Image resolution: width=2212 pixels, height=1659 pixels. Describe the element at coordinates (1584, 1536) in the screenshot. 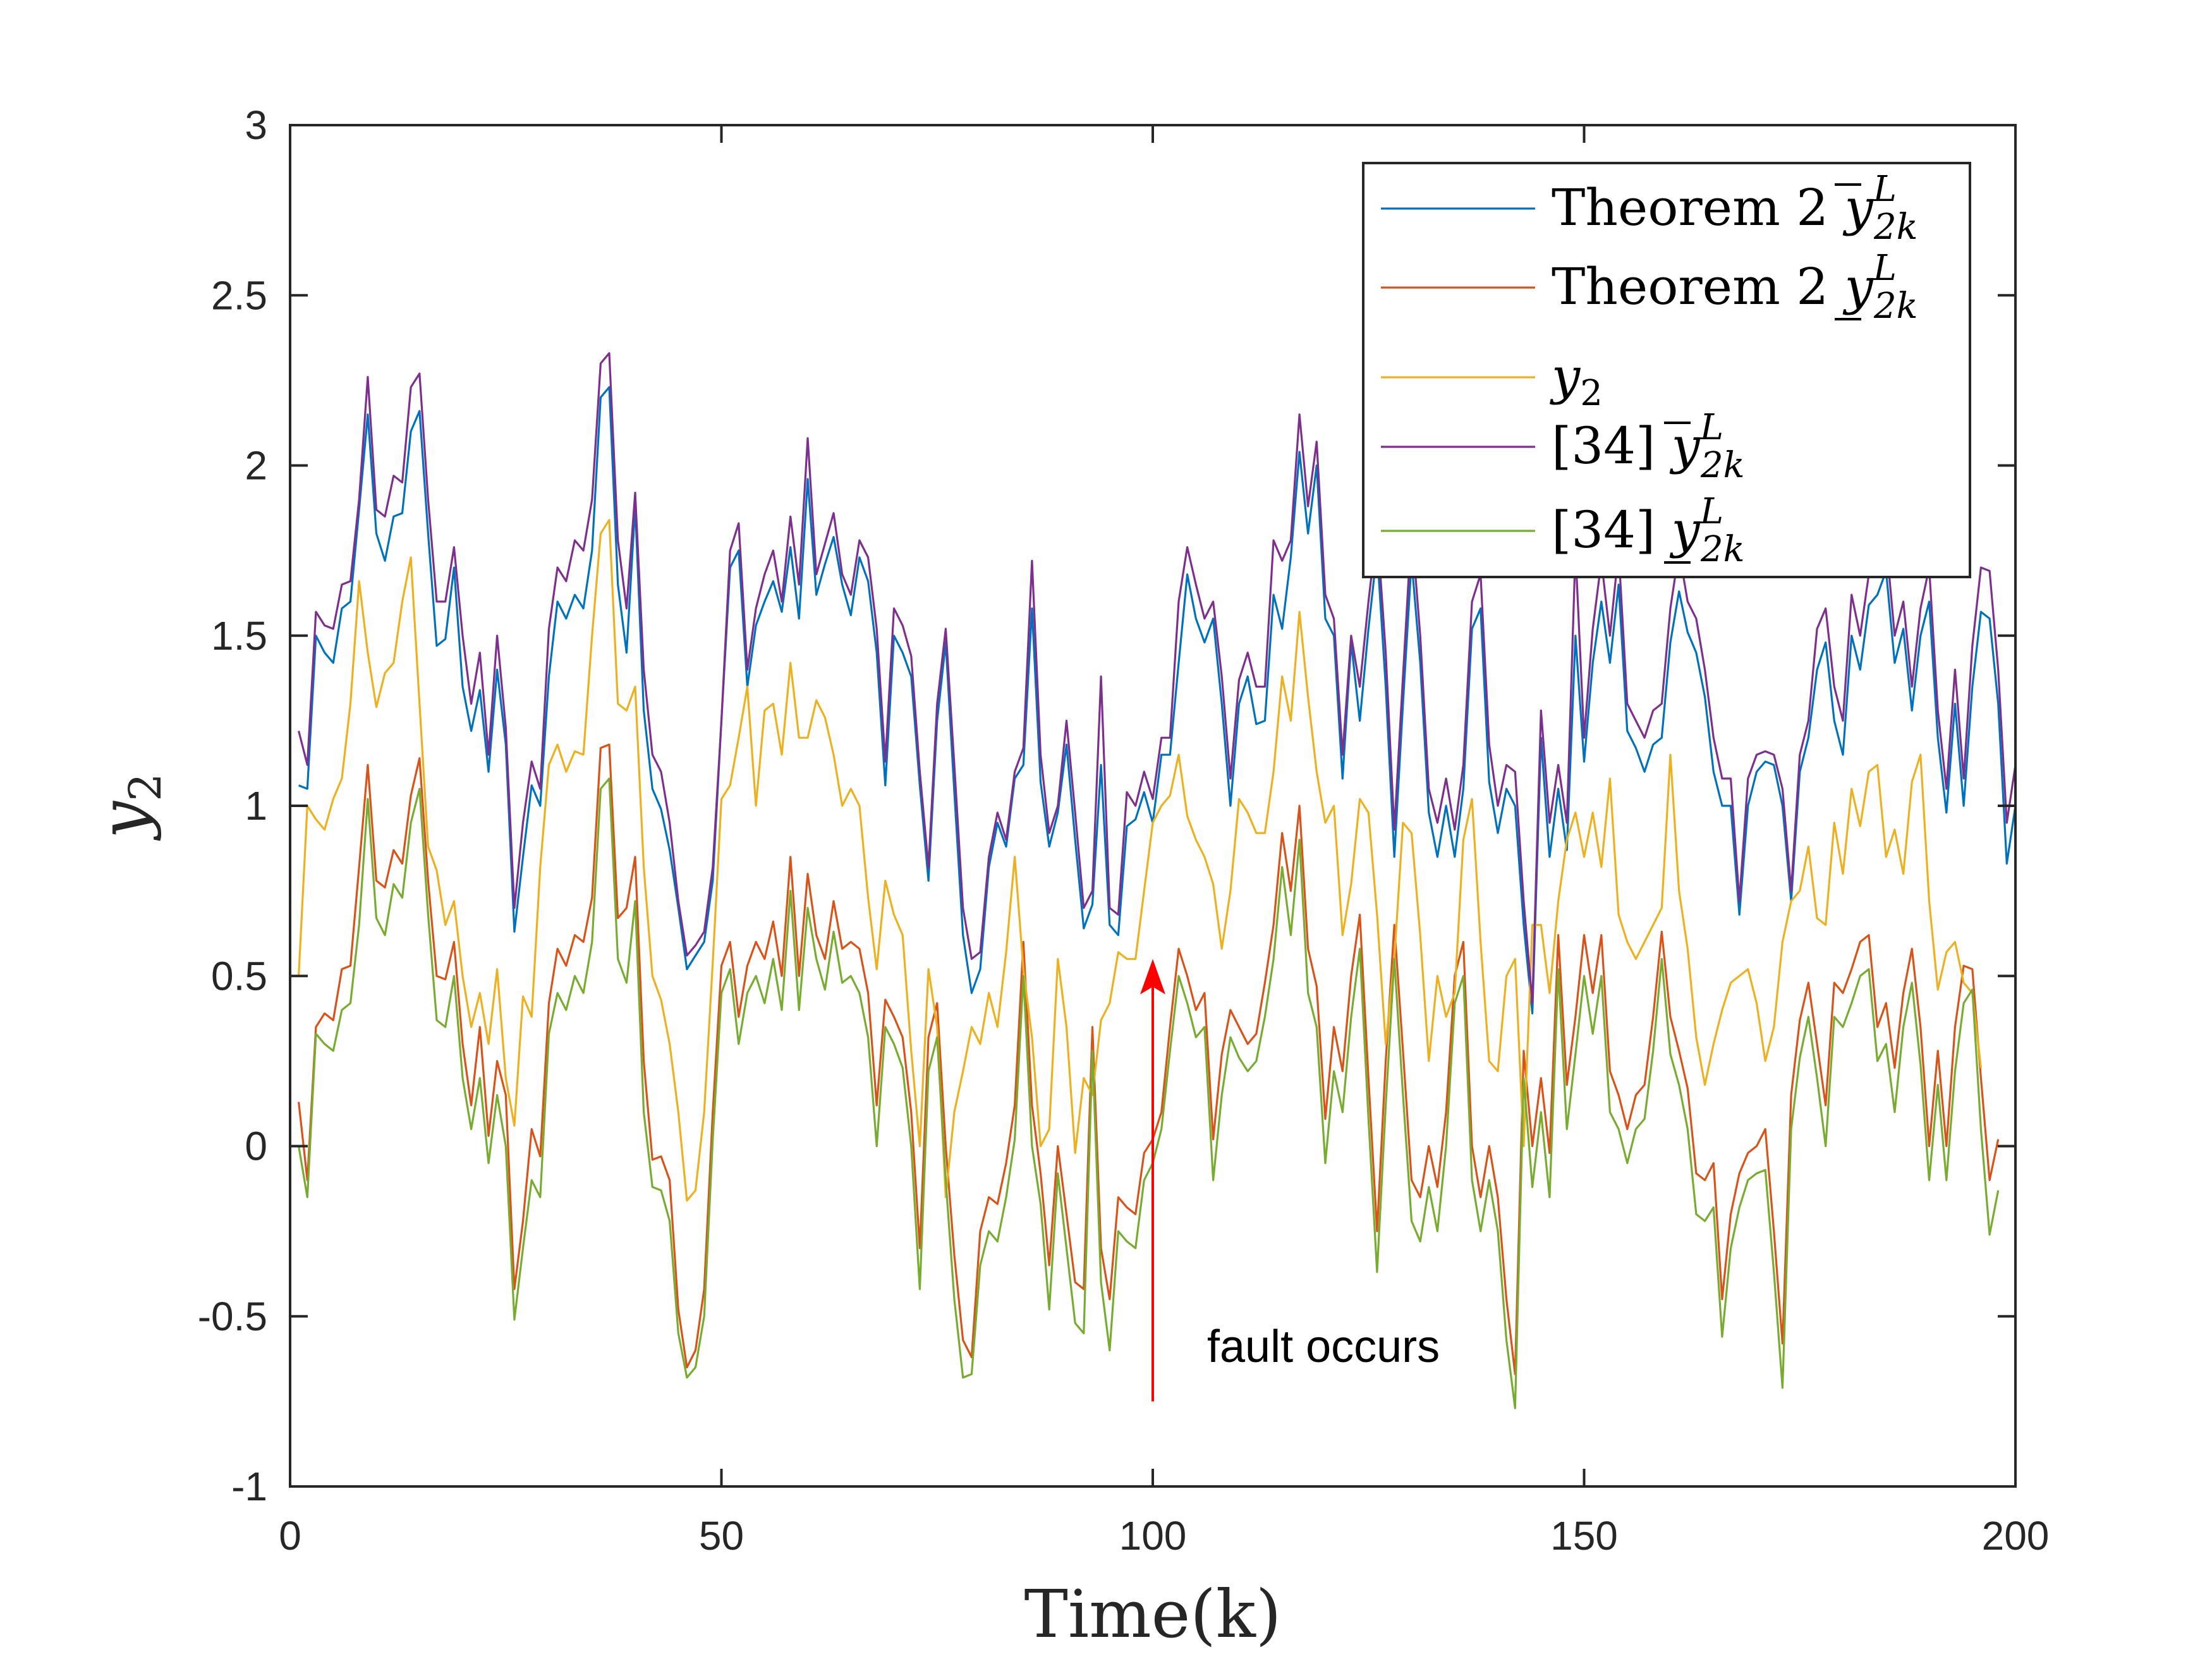

I see `x-tick-label: 150` at that location.